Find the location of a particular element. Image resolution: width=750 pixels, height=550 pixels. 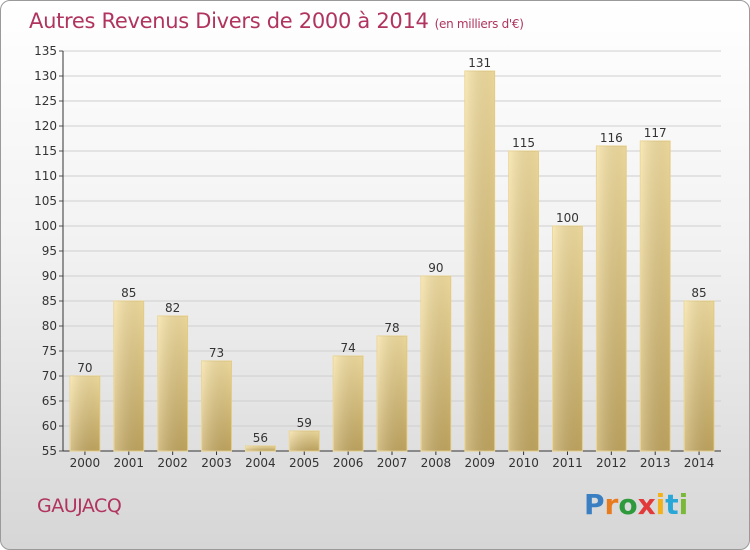

x-tick-label: 2013 is located at coordinates (655, 463).